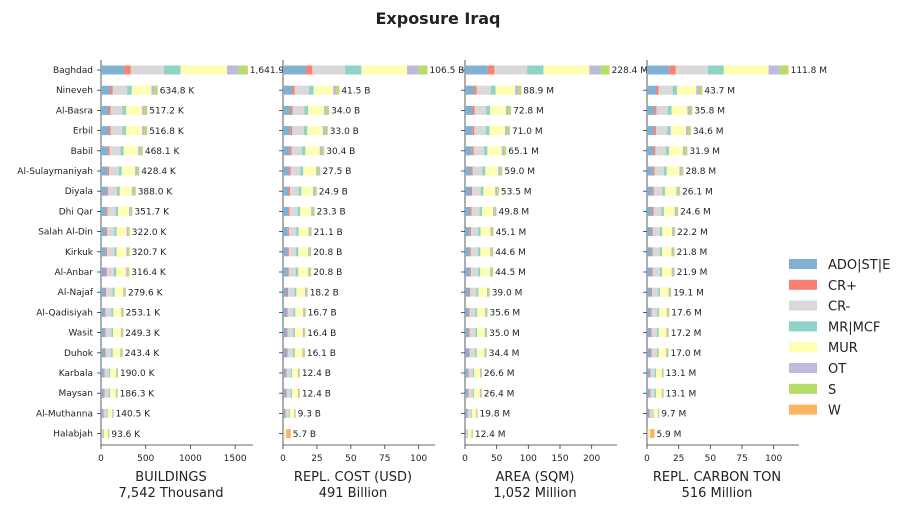 Image resolution: width=910 pixels, height=514 pixels. I want to click on bar-value-label: 111.8 M, so click(809, 71).